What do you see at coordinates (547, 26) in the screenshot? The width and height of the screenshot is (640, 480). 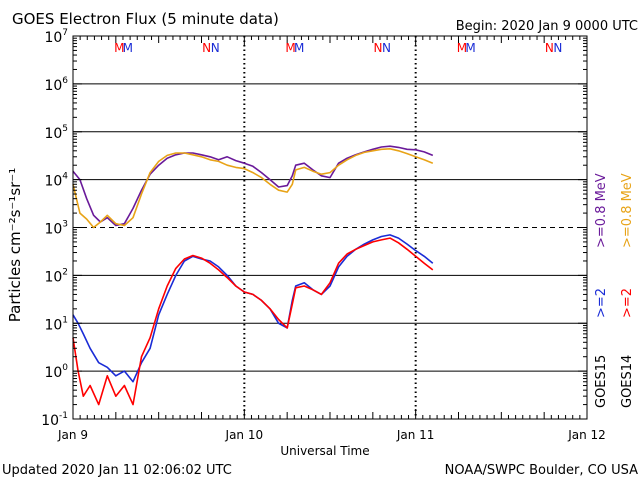 I see `begin-time: Begin: 2020 Jan 9 0000 UTC` at bounding box center [547, 26].